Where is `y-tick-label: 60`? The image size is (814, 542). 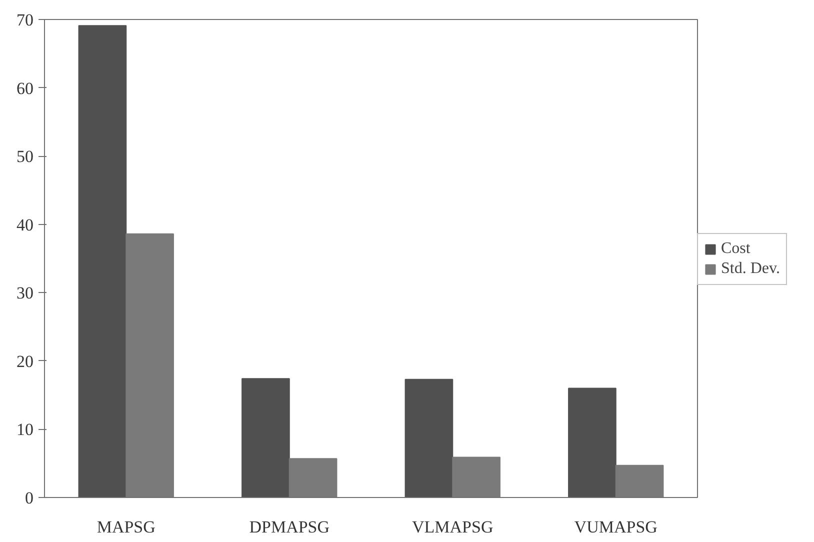 y-tick-label: 60 is located at coordinates (25, 88).